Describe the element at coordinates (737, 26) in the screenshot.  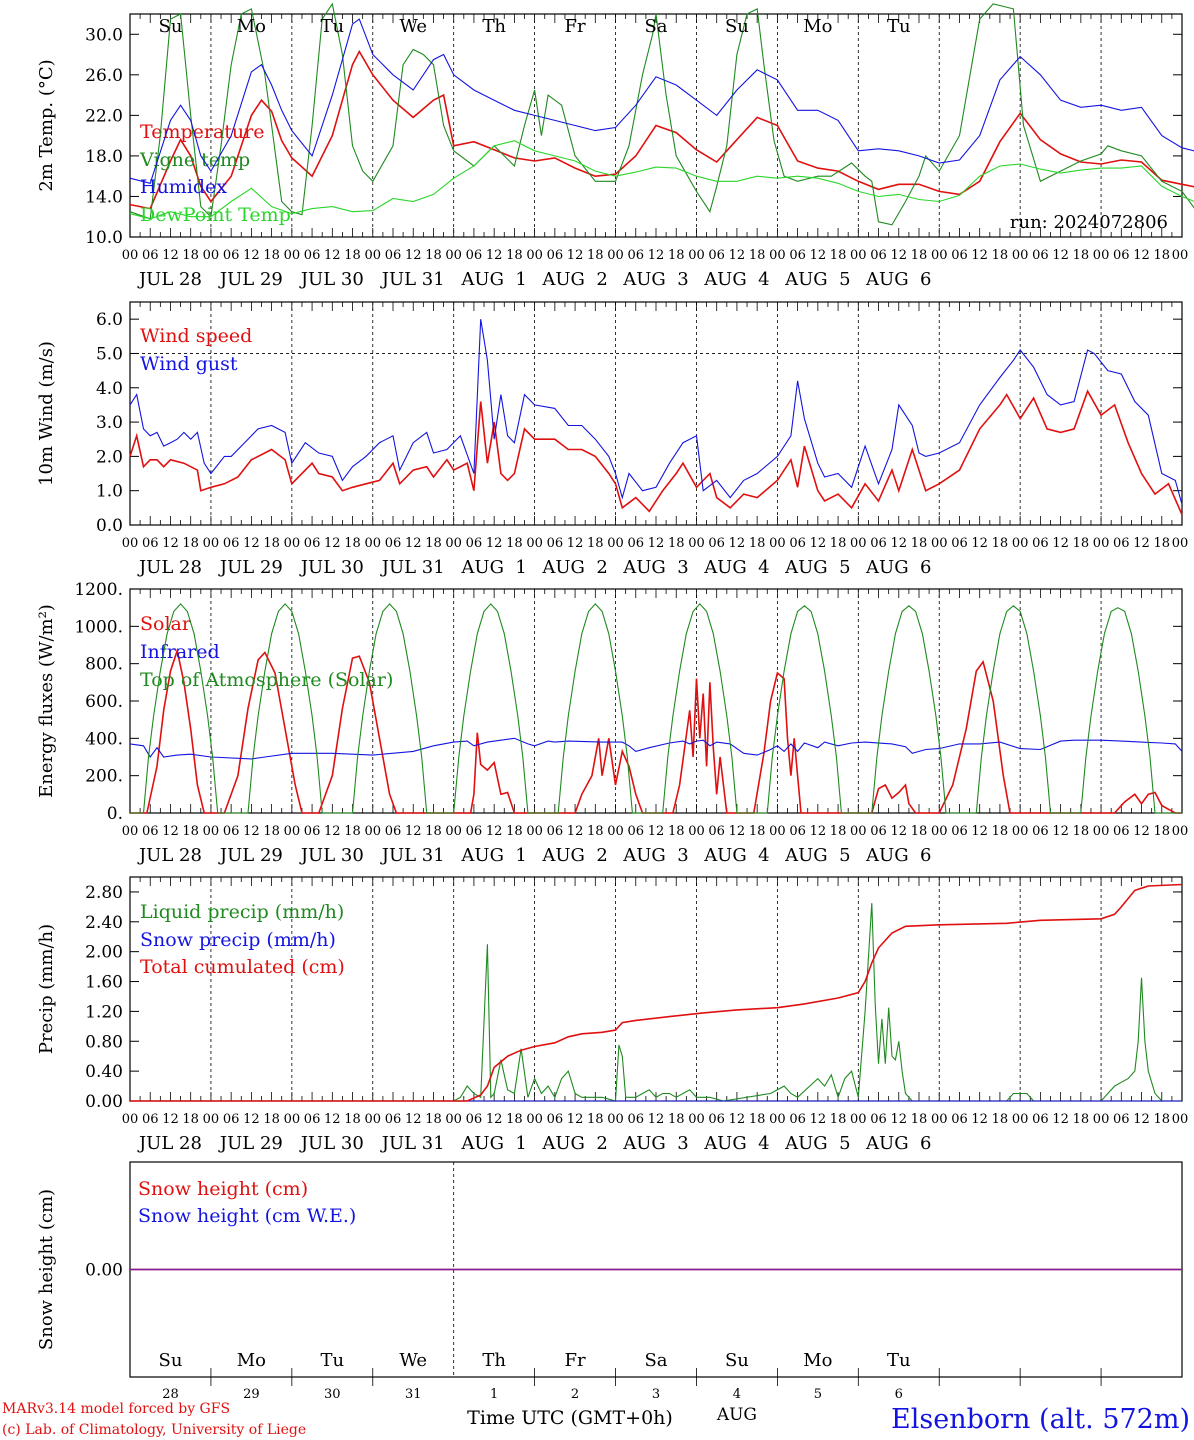
I see `weekday-label: Su` at that location.